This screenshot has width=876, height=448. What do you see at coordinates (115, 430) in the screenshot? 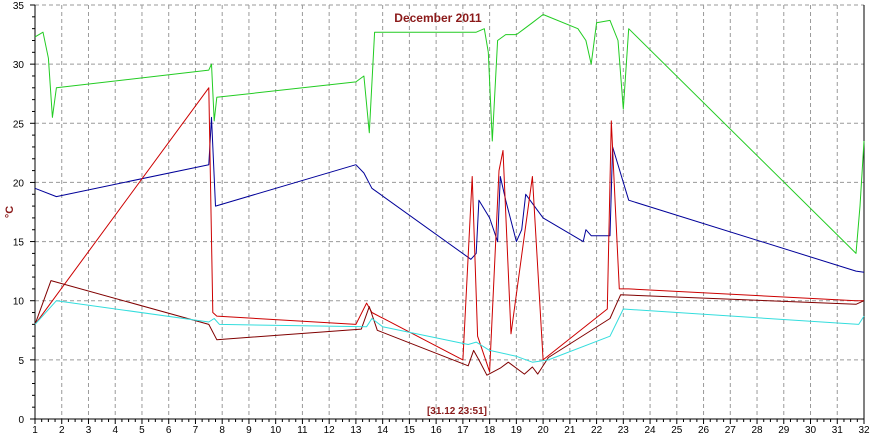
I see `x-tick-label: 4` at bounding box center [115, 430].